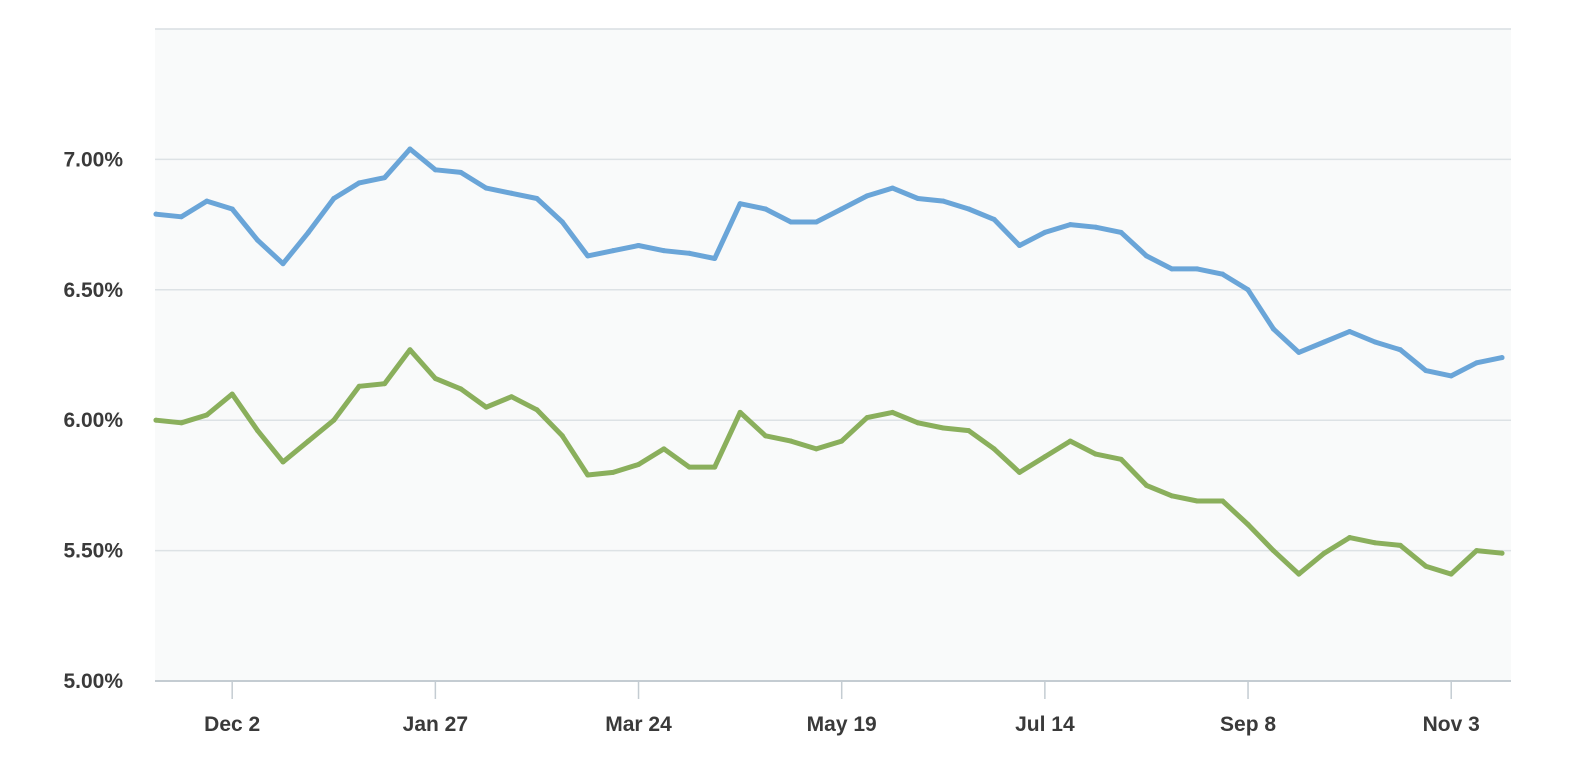 The width and height of the screenshot is (1584, 760). I want to click on y-tick-label: 6.50%, so click(93, 290).